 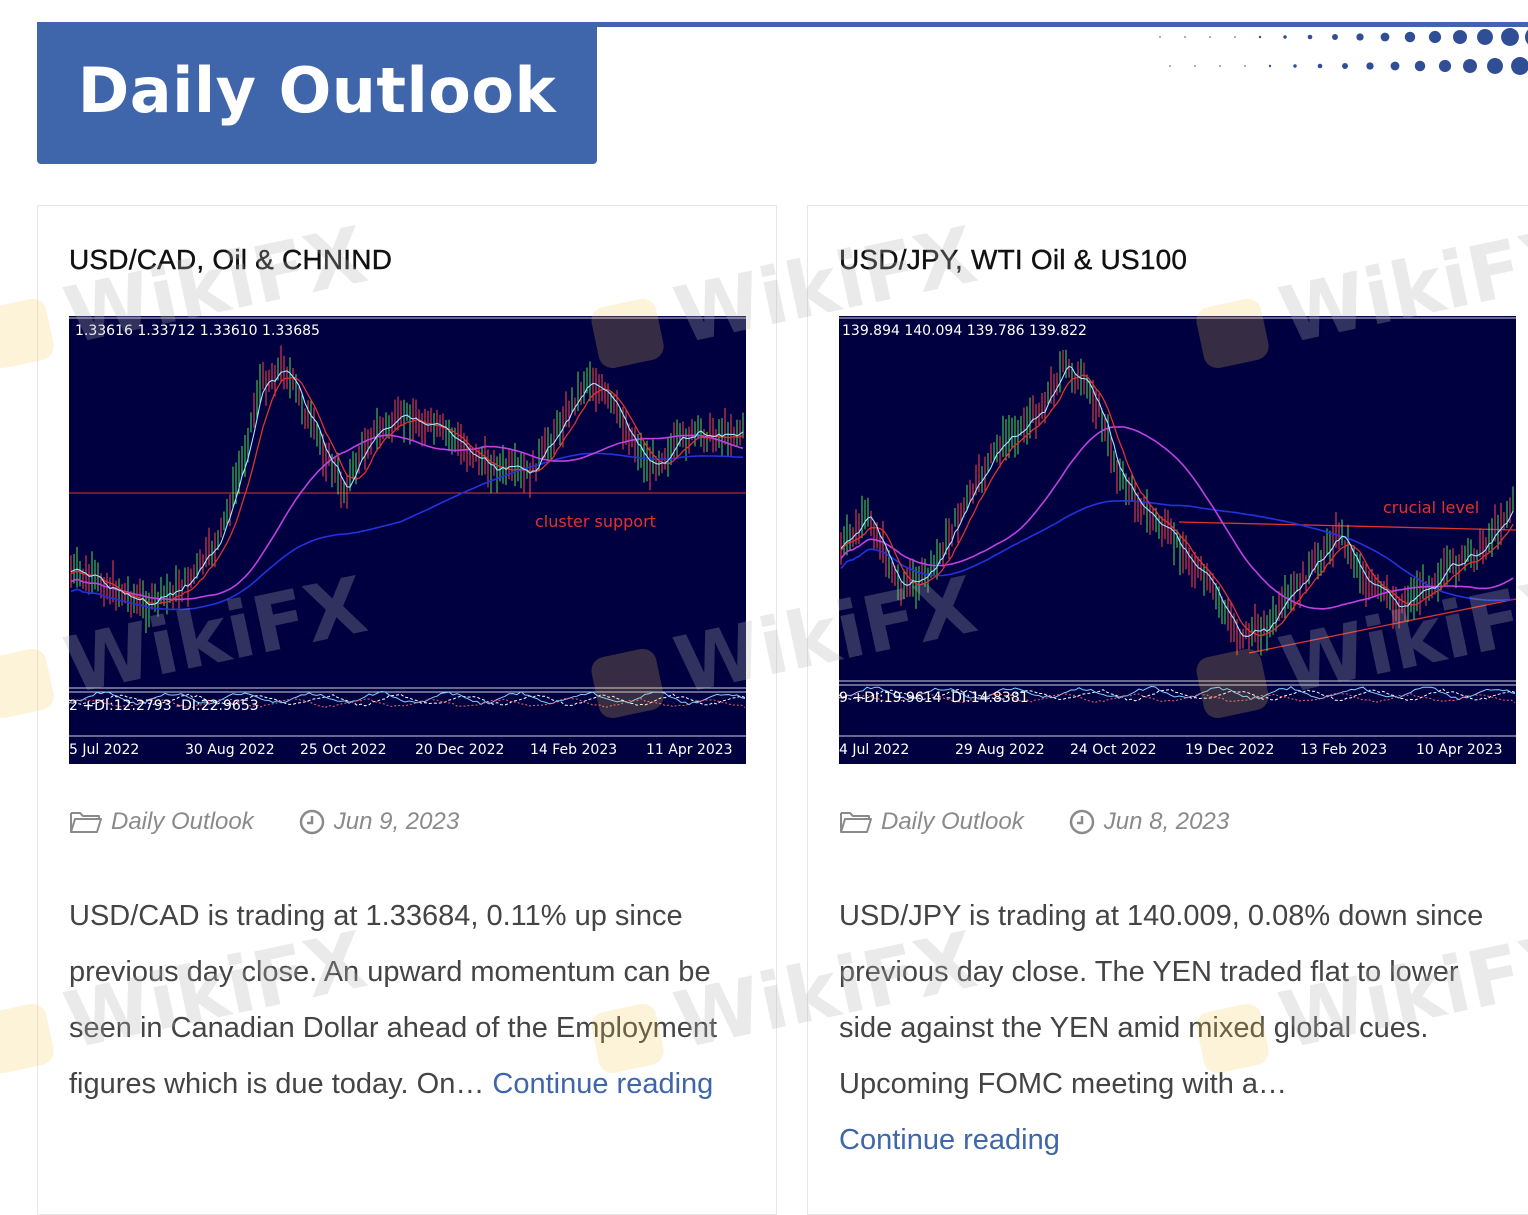 I want to click on chart-indicator-readout: 2 +DI:12.2793 -DI:22.9653, so click(x=164, y=706).